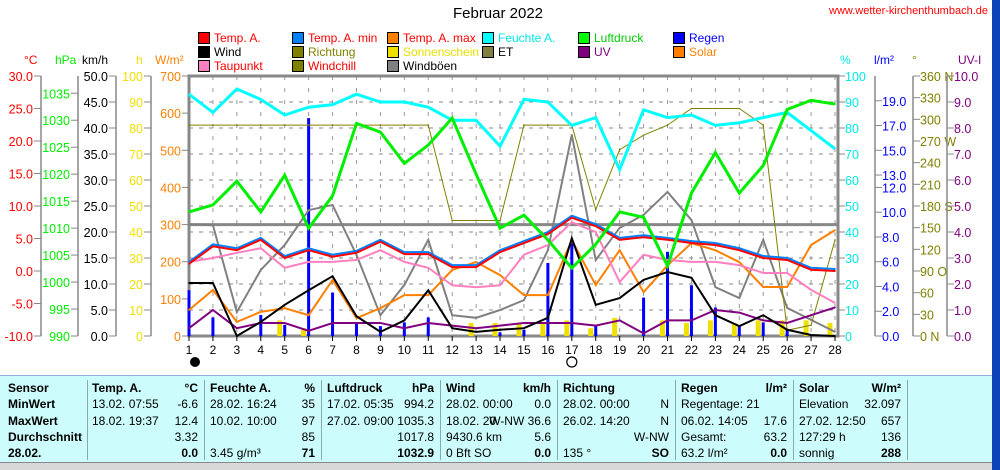  What do you see at coordinates (703, 52) in the screenshot?
I see `legend-label: Solar` at bounding box center [703, 52].